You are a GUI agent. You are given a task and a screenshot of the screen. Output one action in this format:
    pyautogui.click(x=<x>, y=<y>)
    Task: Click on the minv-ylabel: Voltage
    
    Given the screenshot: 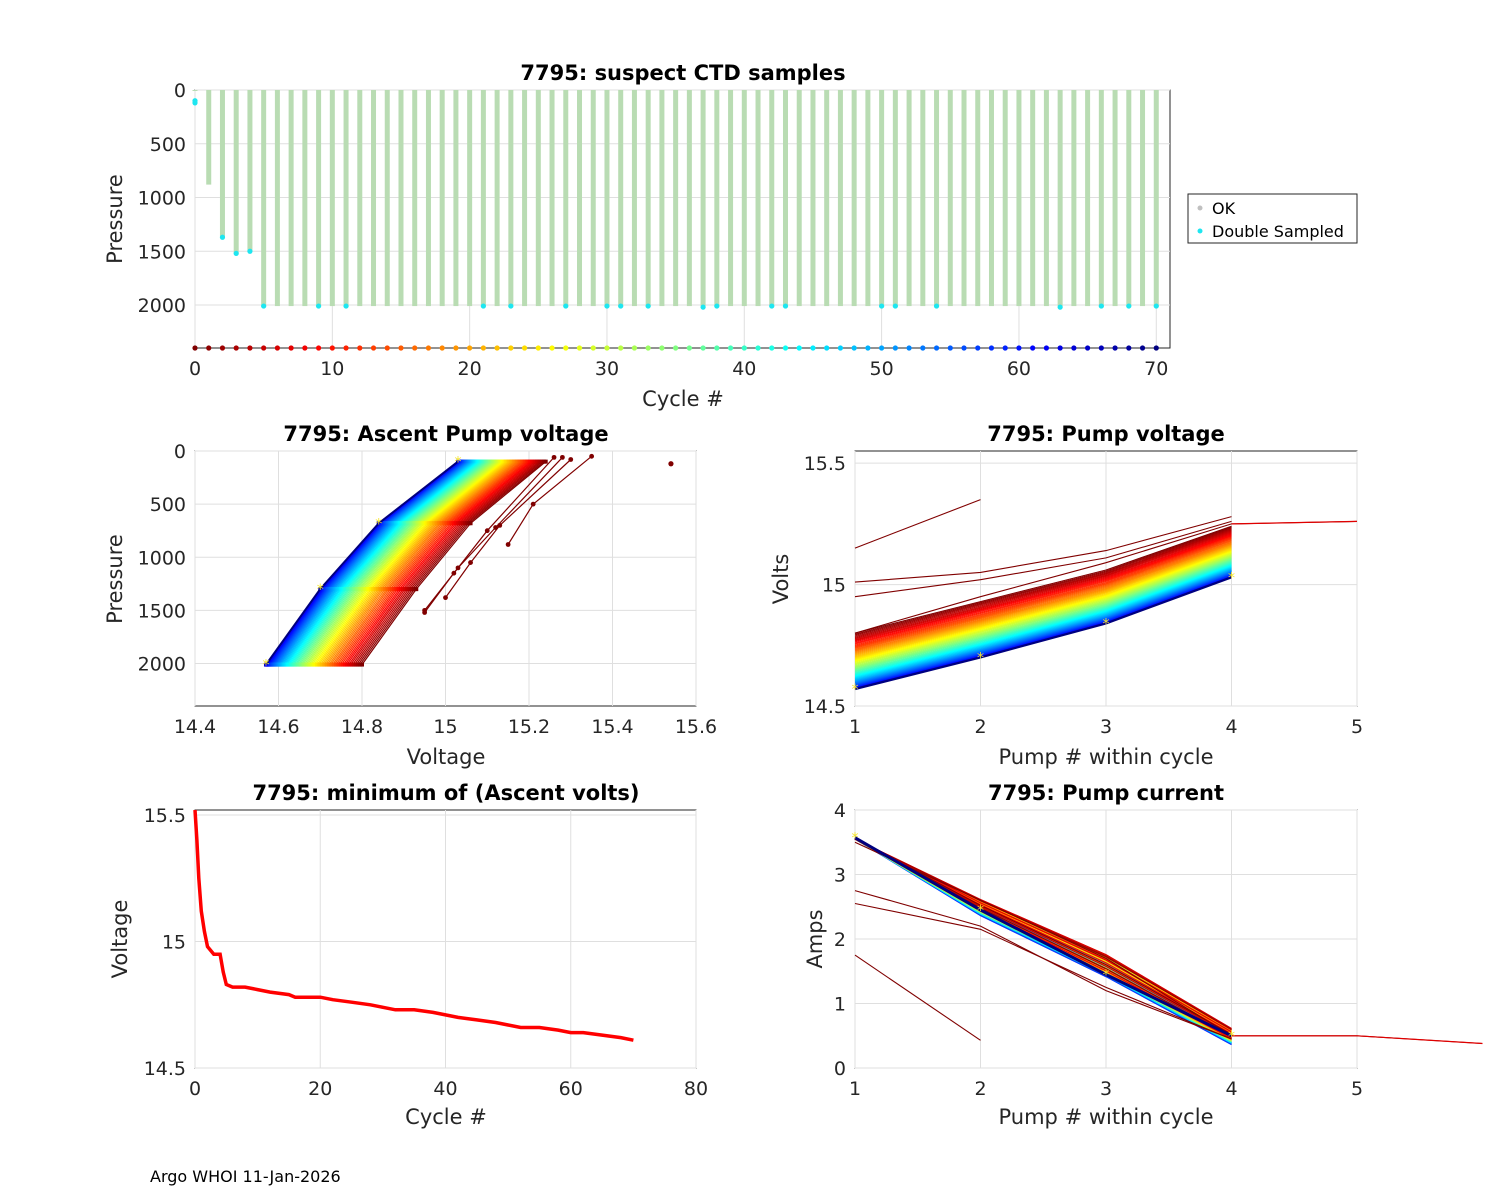 What is the action you would take?
    pyautogui.click(x=120, y=939)
    